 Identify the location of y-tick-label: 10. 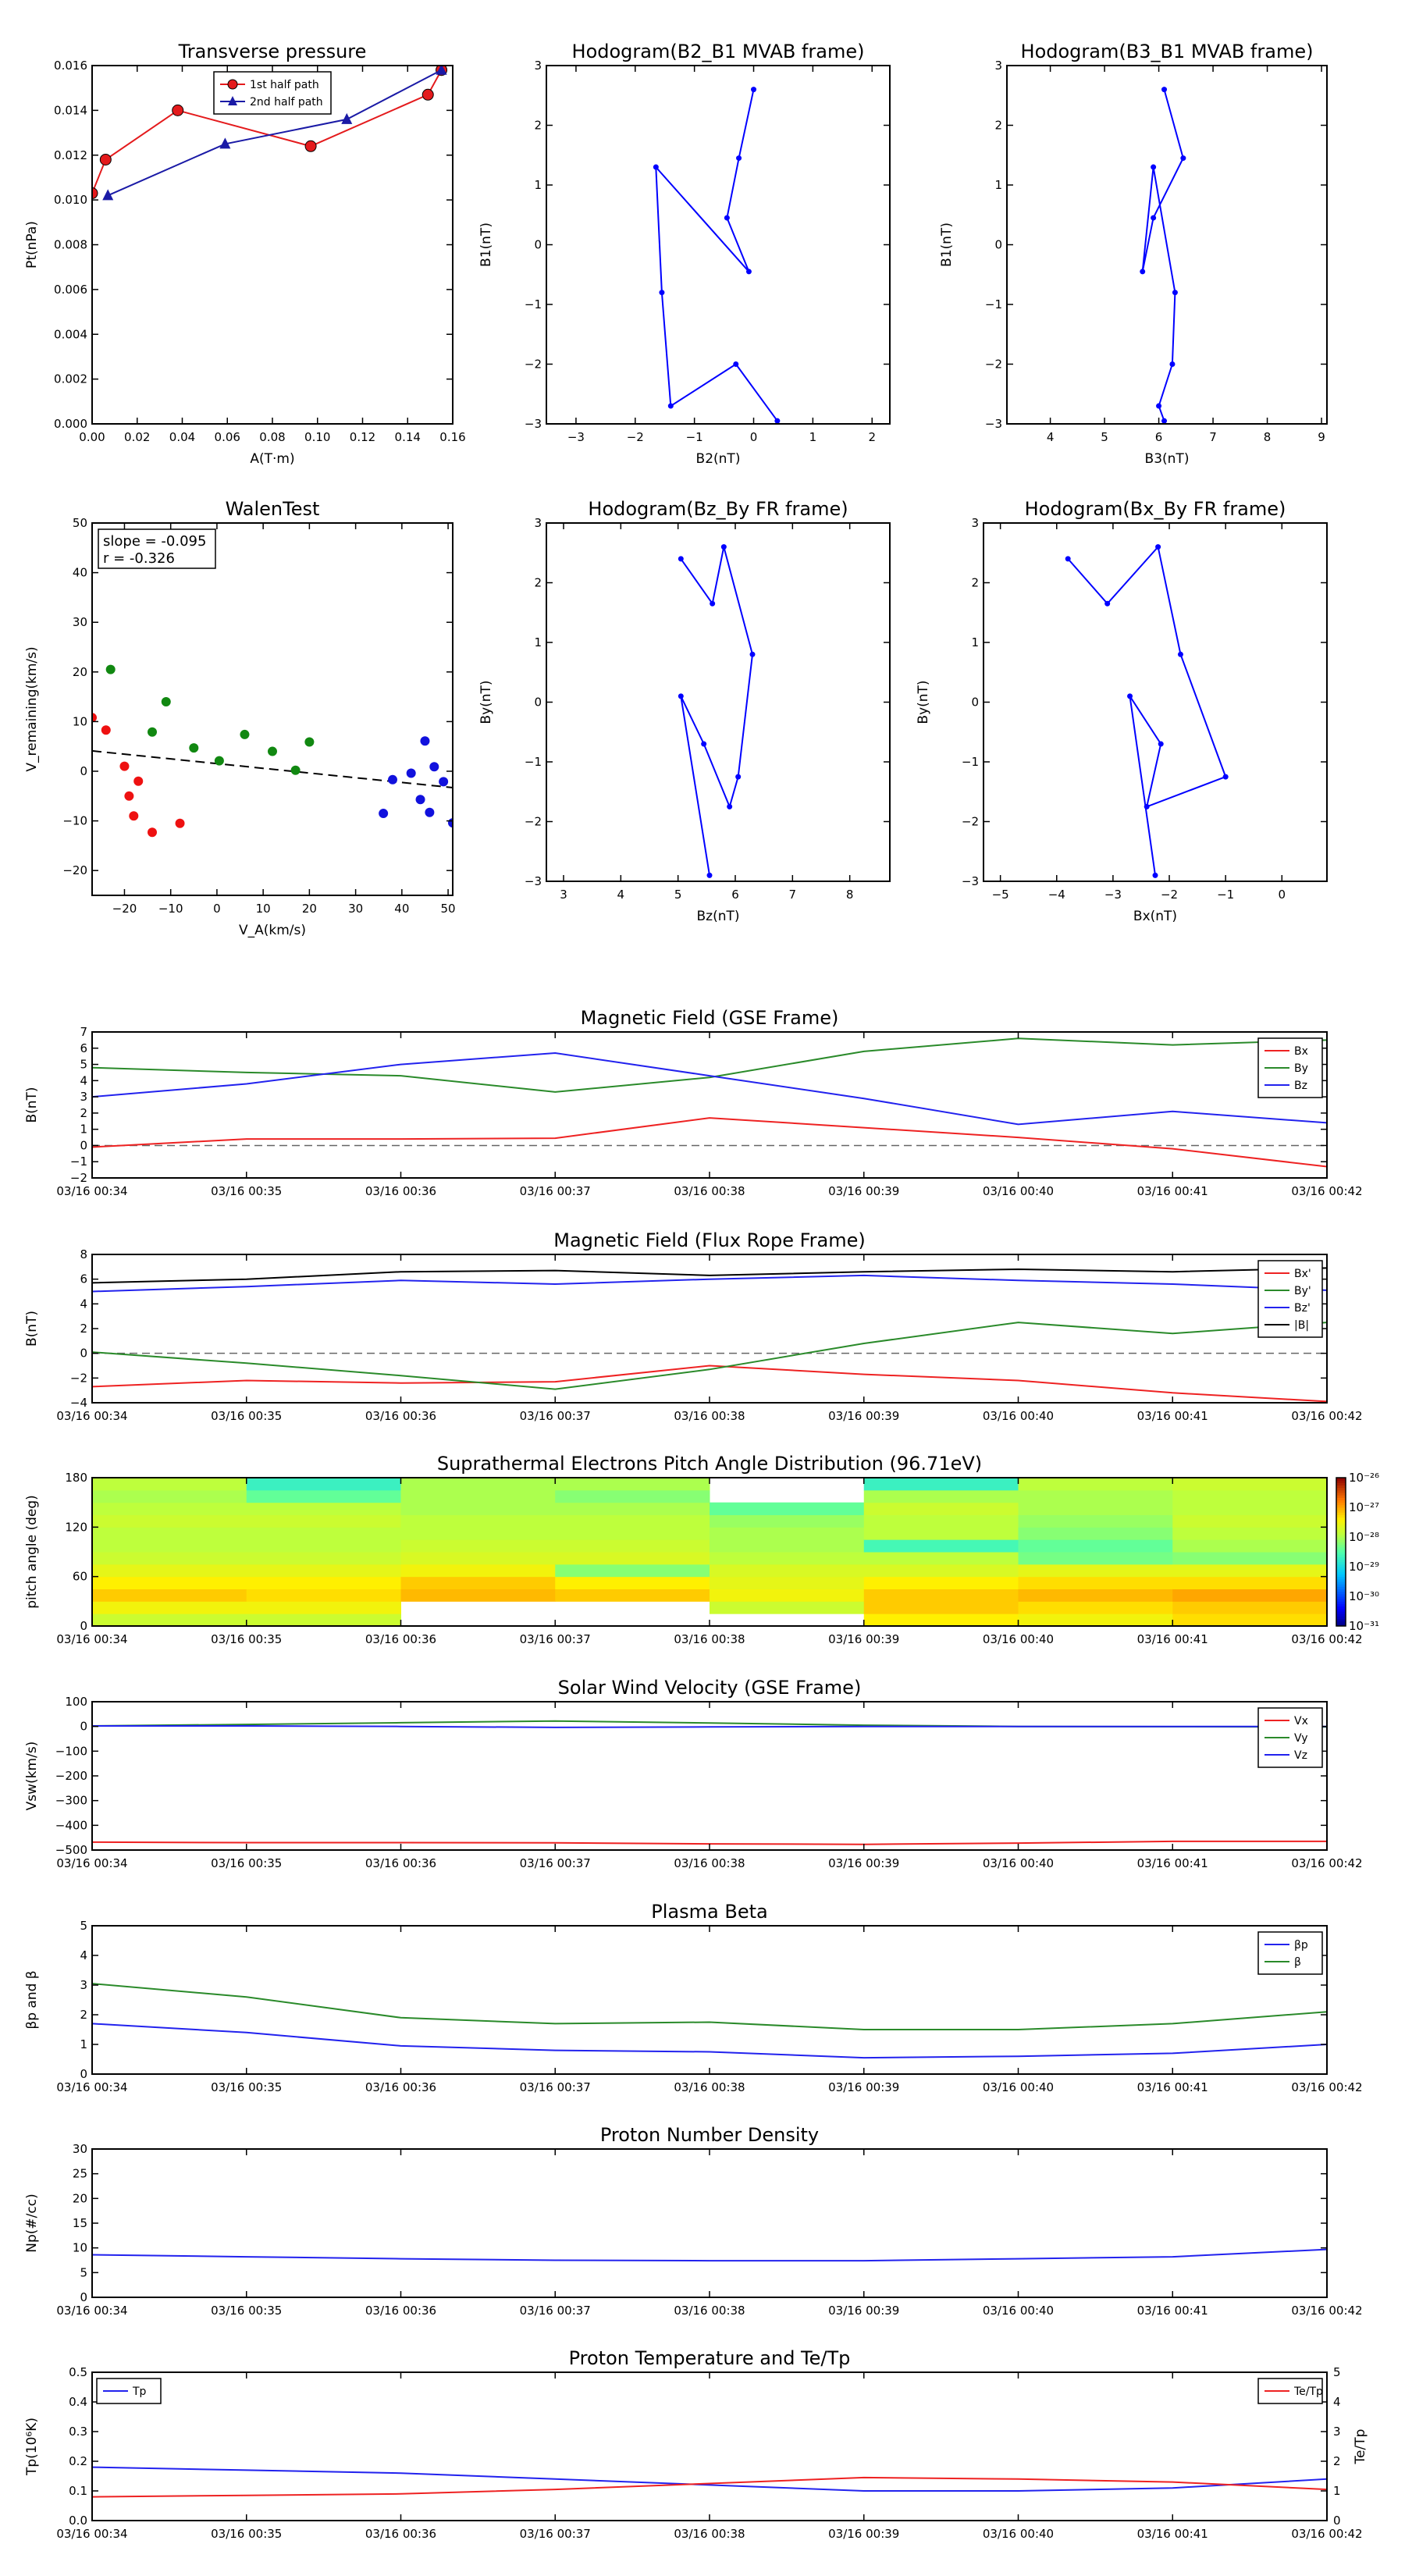
(80, 721).